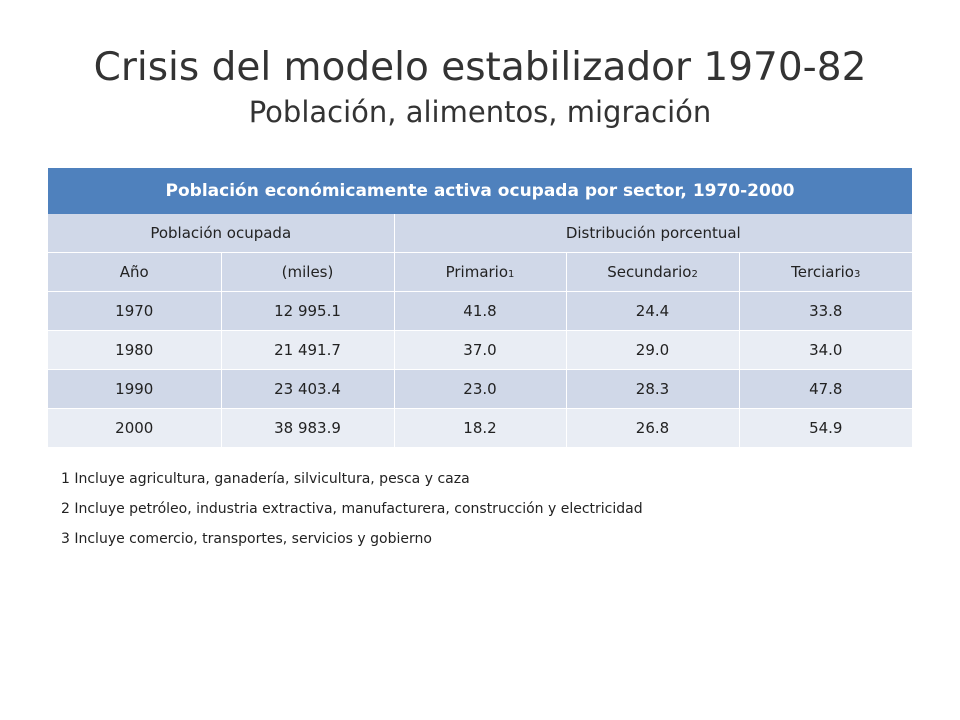  I want to click on column-header-label: Secundario, so click(649, 272).